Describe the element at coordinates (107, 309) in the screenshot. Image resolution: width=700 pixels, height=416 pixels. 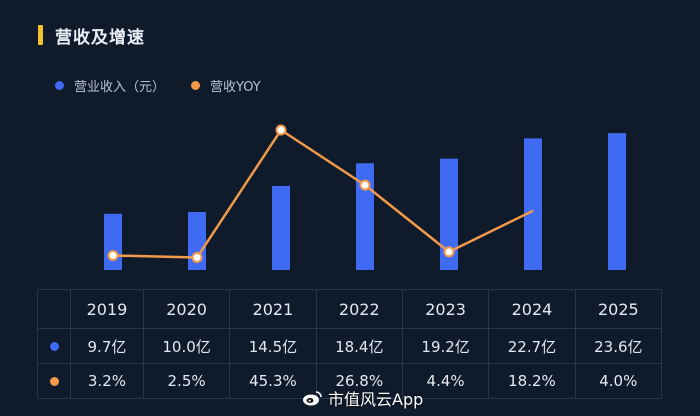
I see `table-header-cell: 2019` at that location.